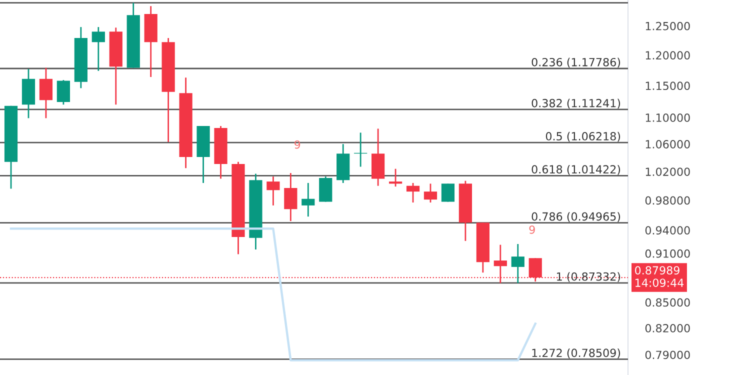  Describe the element at coordinates (667, 230) in the screenshot. I see `y-tick-label: 0.94000` at that location.